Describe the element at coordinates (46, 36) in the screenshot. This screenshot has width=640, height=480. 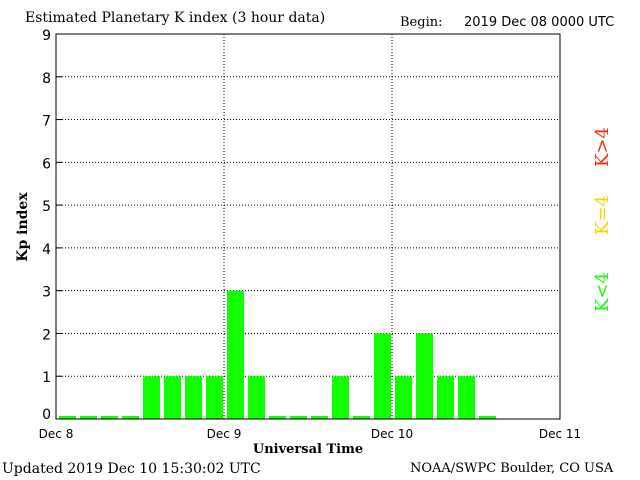
I see `y-tick-label: 9` at that location.